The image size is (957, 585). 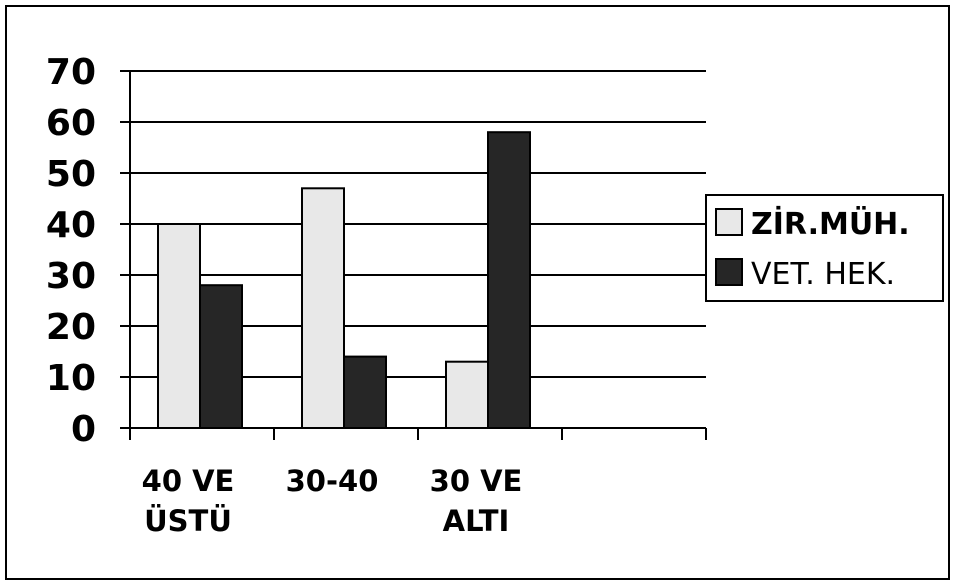 What do you see at coordinates (83, 429) in the screenshot?
I see `y-tick-label: 0` at bounding box center [83, 429].